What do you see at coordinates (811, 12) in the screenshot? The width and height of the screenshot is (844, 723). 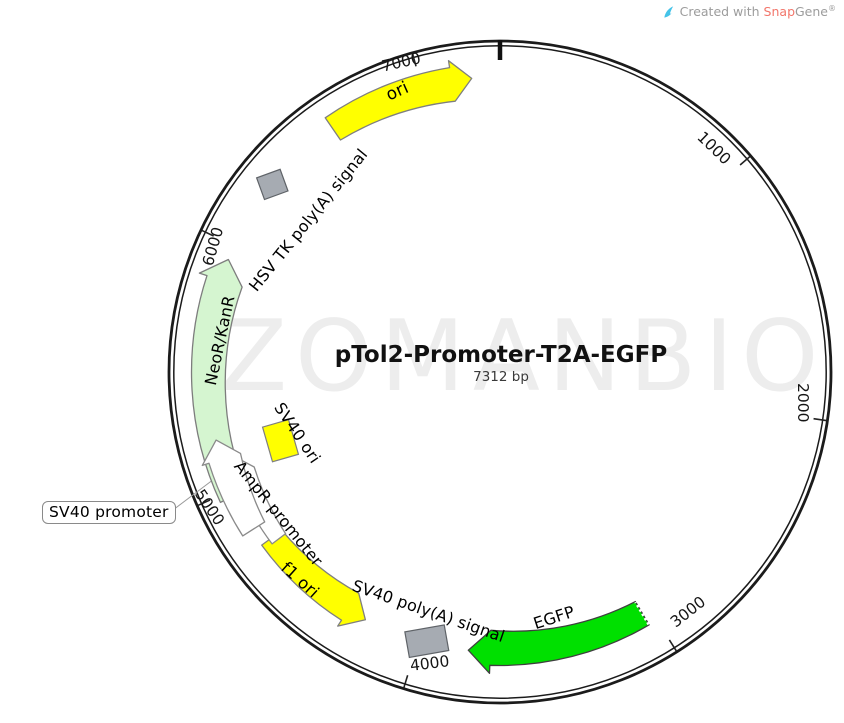 I see `brand-gene: Gene` at bounding box center [811, 12].